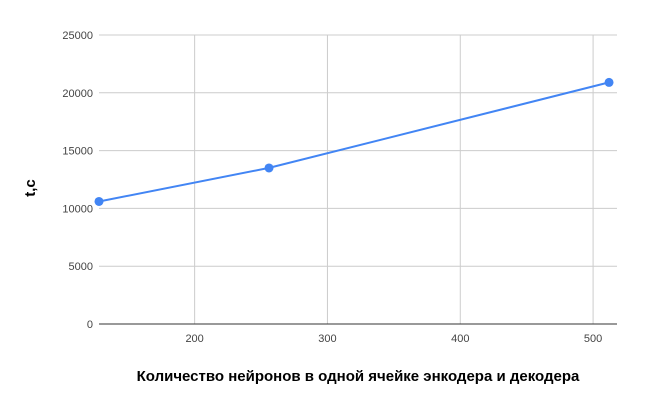 This screenshot has height=403, width=653. I want to click on x-tick-label: 400, so click(460, 339).